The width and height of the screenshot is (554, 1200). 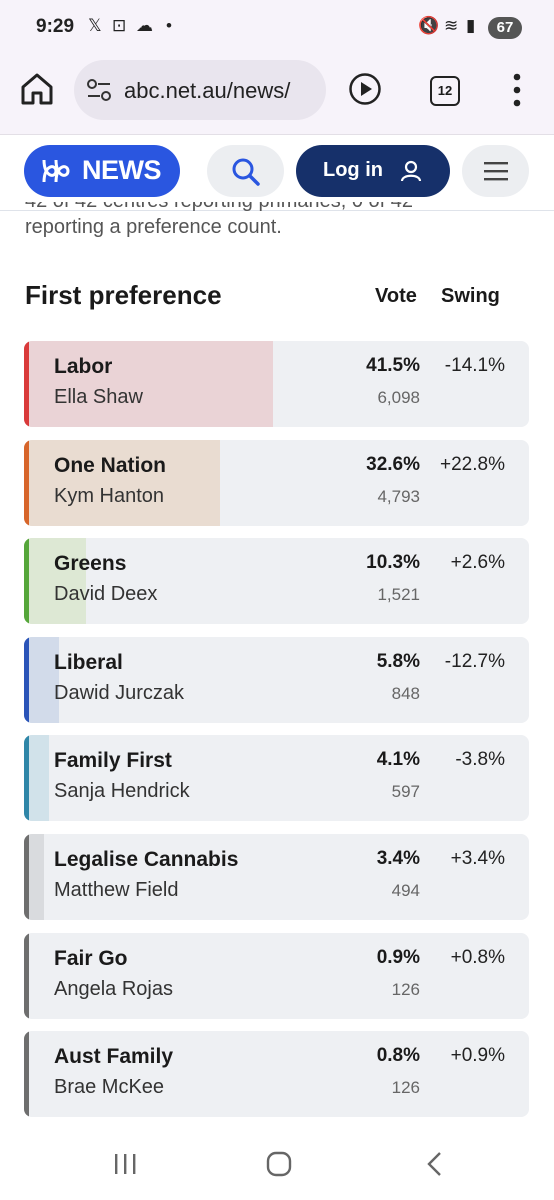 I want to click on logo-wordmark: NEWS, so click(x=122, y=170).